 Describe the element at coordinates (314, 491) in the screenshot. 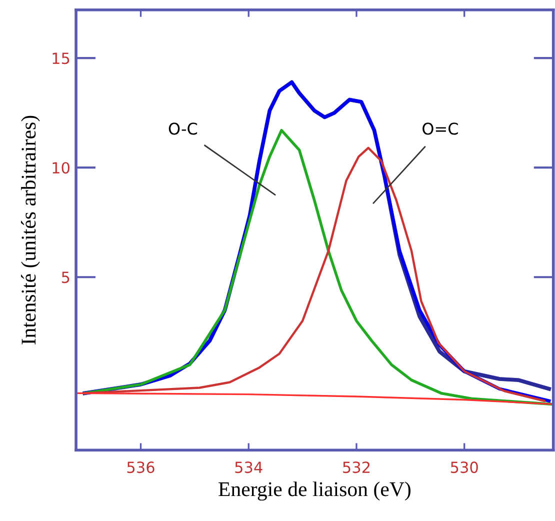

I see `x-axis-title: Energie de liaison (eV)` at that location.